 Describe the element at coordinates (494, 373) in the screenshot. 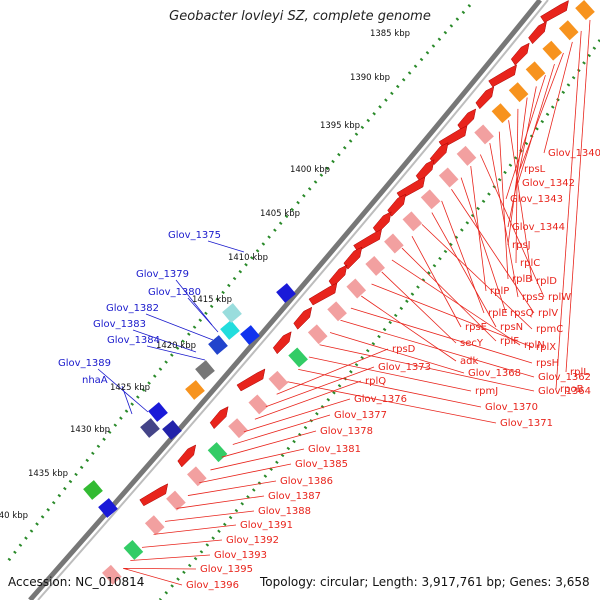

I see `right-gene-label: Glov_1368` at that location.